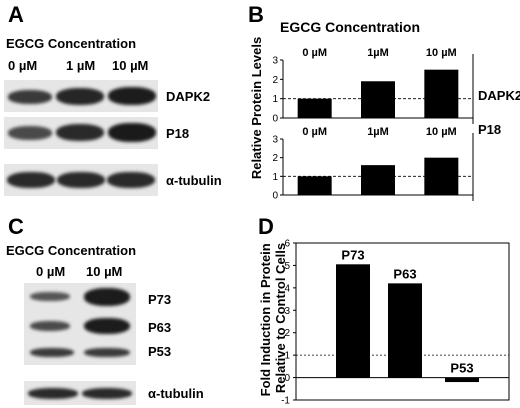  I want to click on blot-strip-tubulin-c, so click(80, 393).